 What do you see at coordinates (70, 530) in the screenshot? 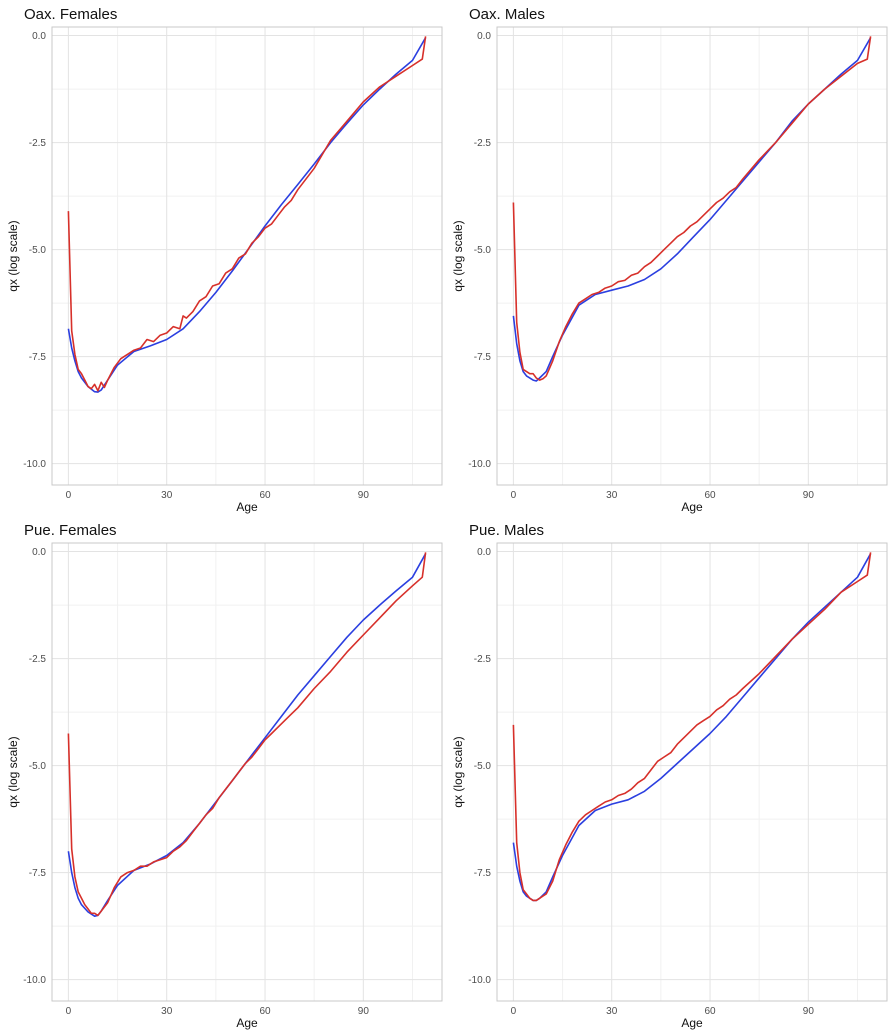
I see `panel-title: Pue. Females` at bounding box center [70, 530].